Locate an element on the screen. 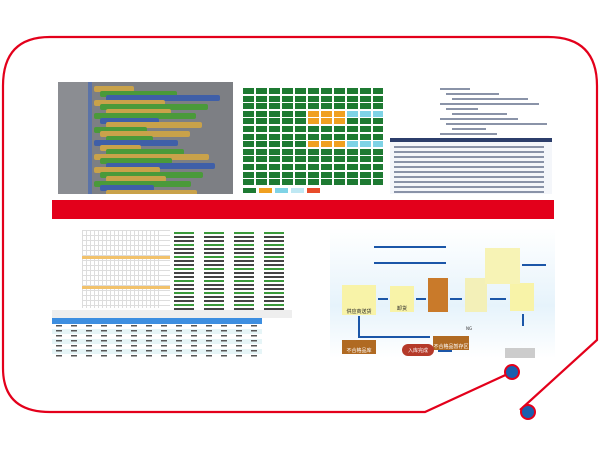 The width and height of the screenshot is (600, 450). reject-staging-box: 不合格品暂存区 is located at coordinates (451, 343).